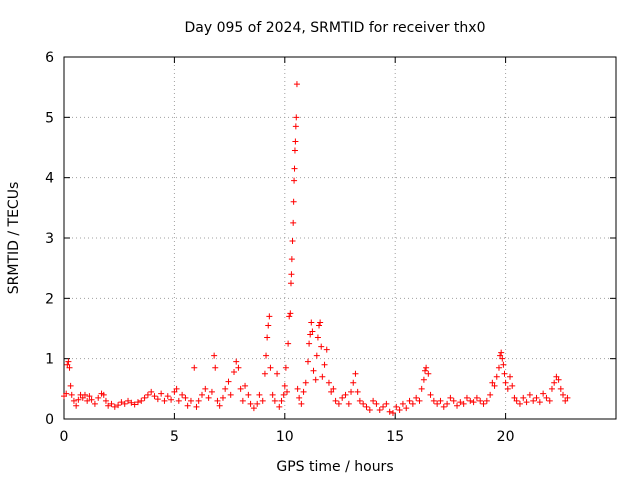 This screenshot has width=640, height=480. What do you see at coordinates (49, 118) in the screenshot?
I see `y-tick-label: 5` at bounding box center [49, 118].